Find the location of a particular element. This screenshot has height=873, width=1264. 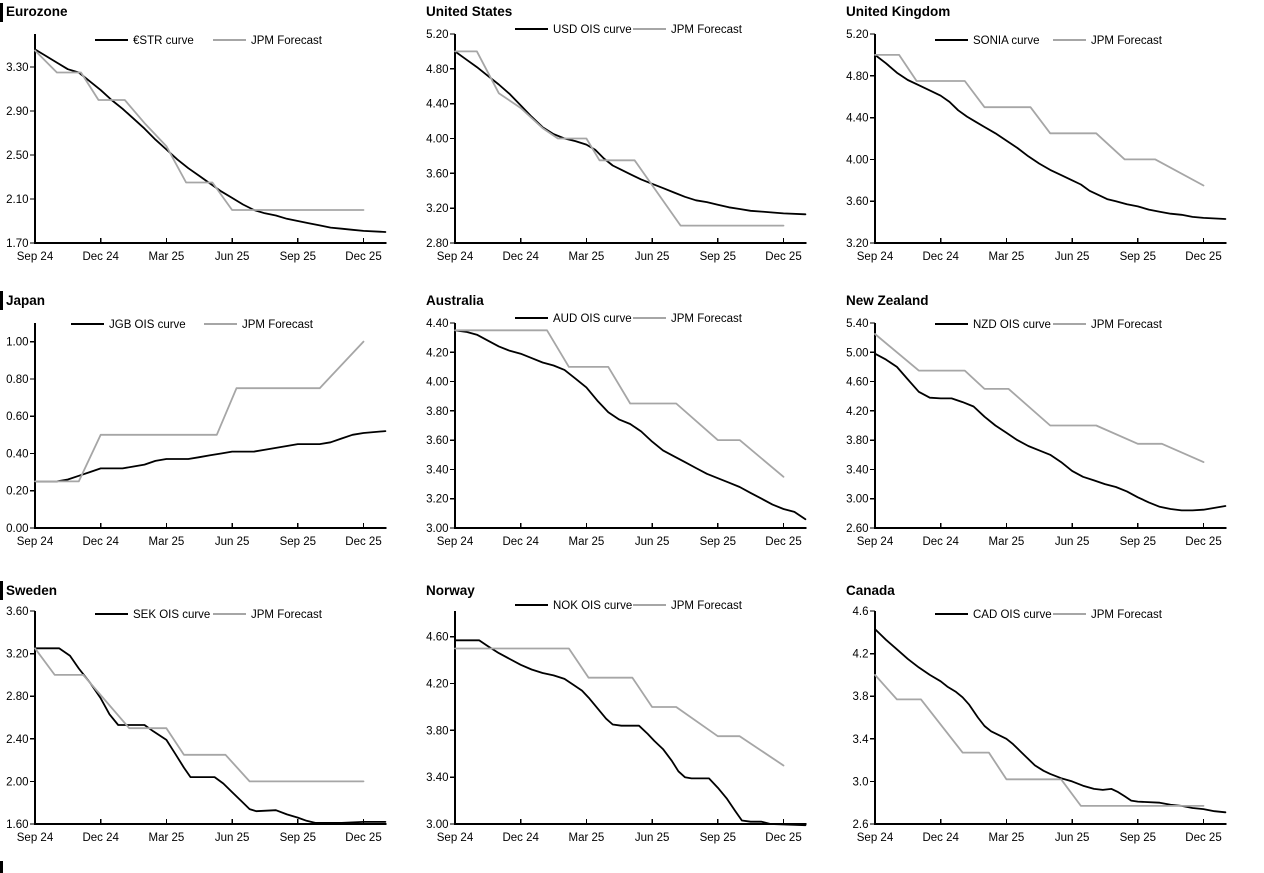

y-tick-label: 2.90 is located at coordinates (17, 112).